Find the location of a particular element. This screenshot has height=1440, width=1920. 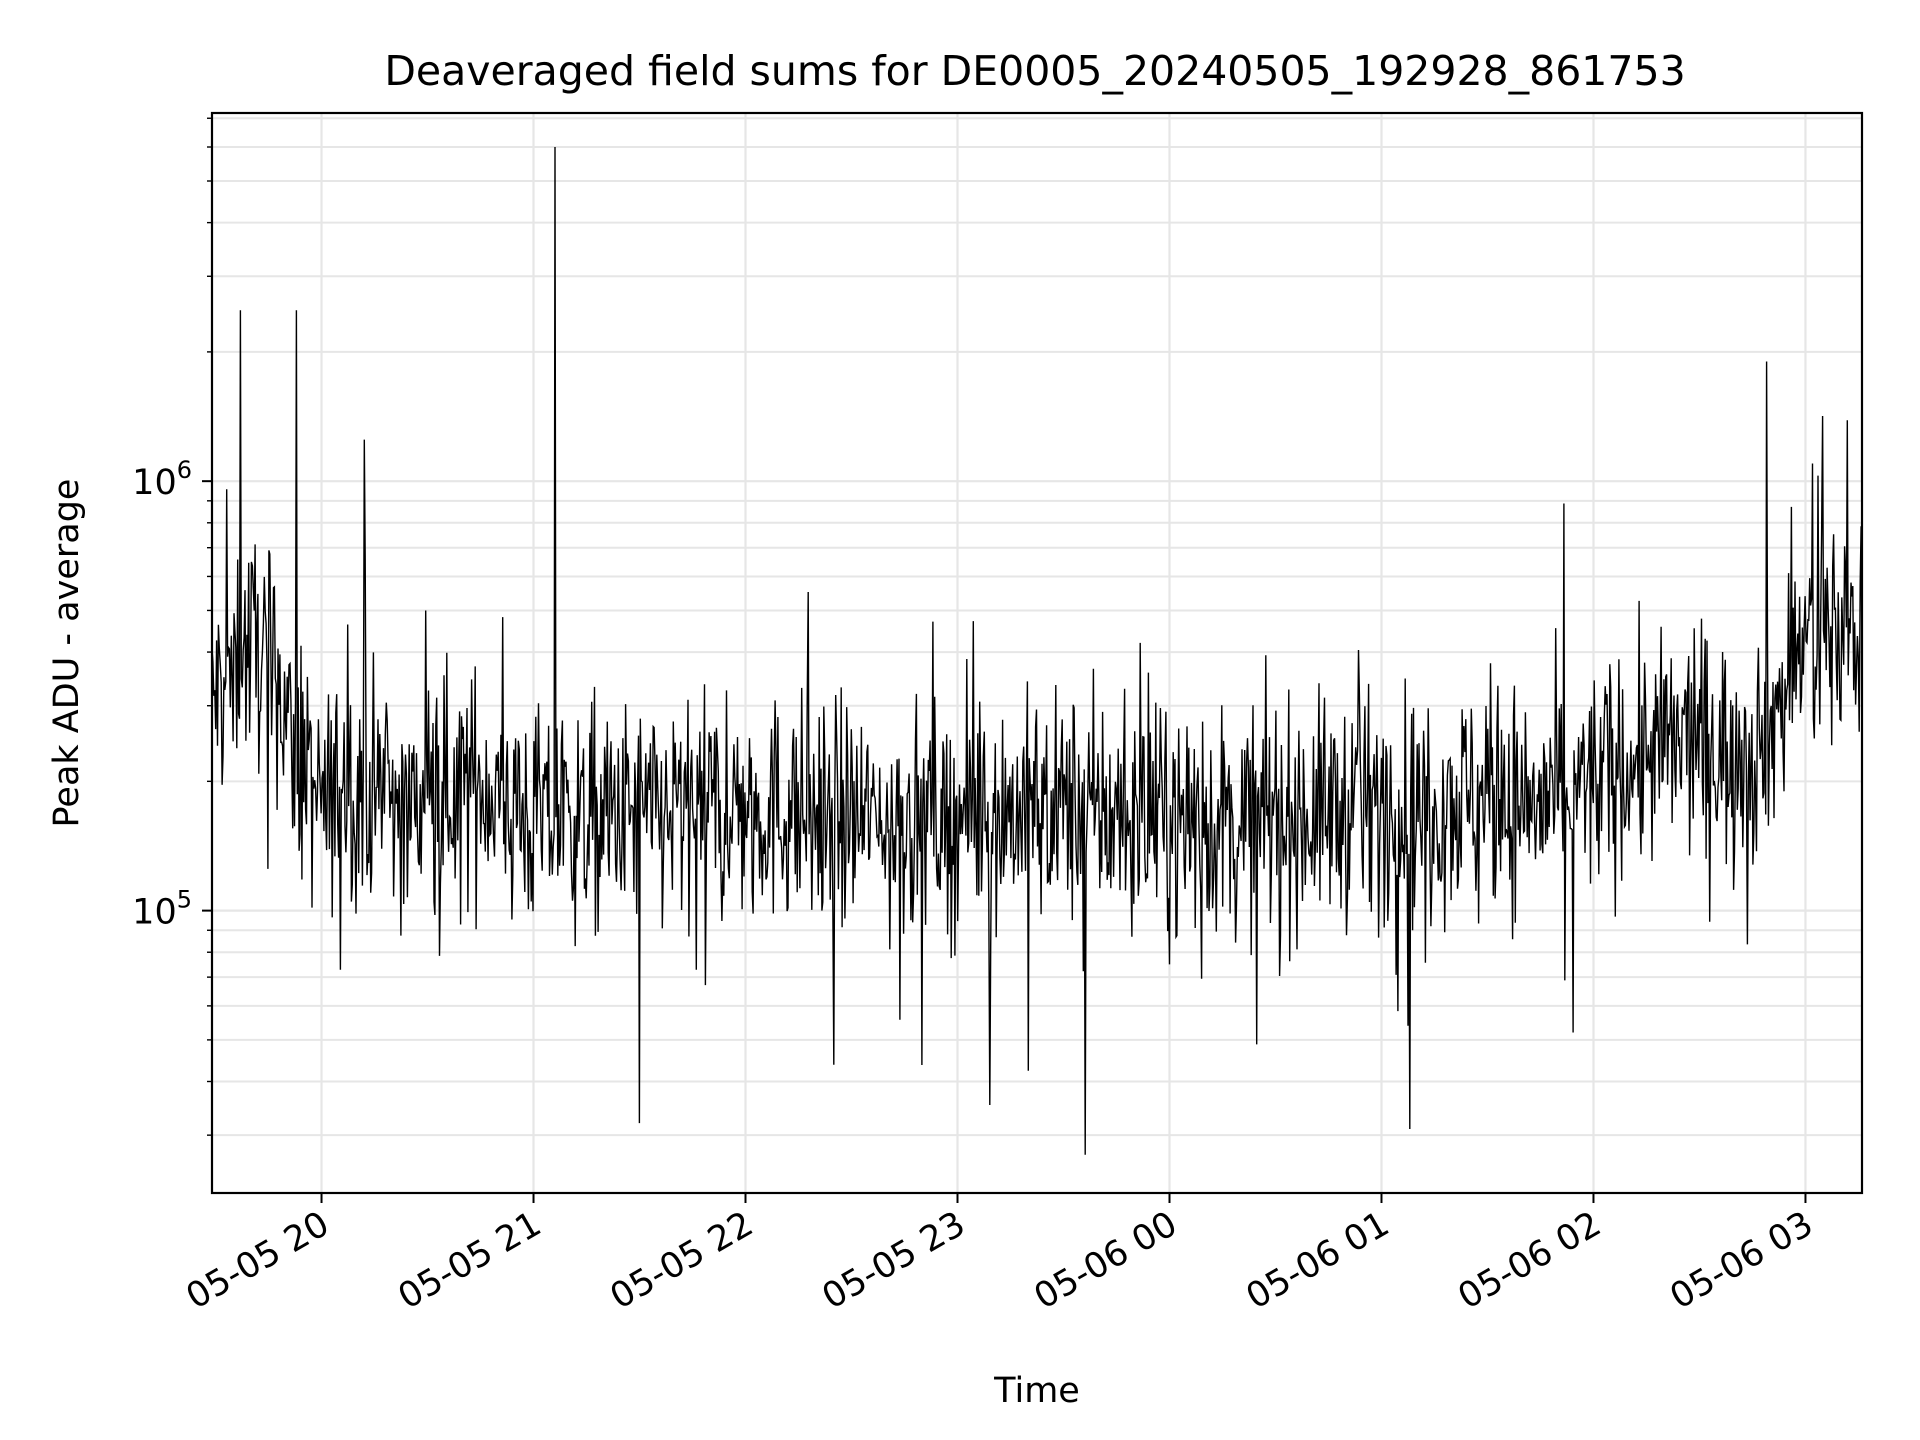

y-tick-label: 10⁵ is located at coordinates (162, 909).